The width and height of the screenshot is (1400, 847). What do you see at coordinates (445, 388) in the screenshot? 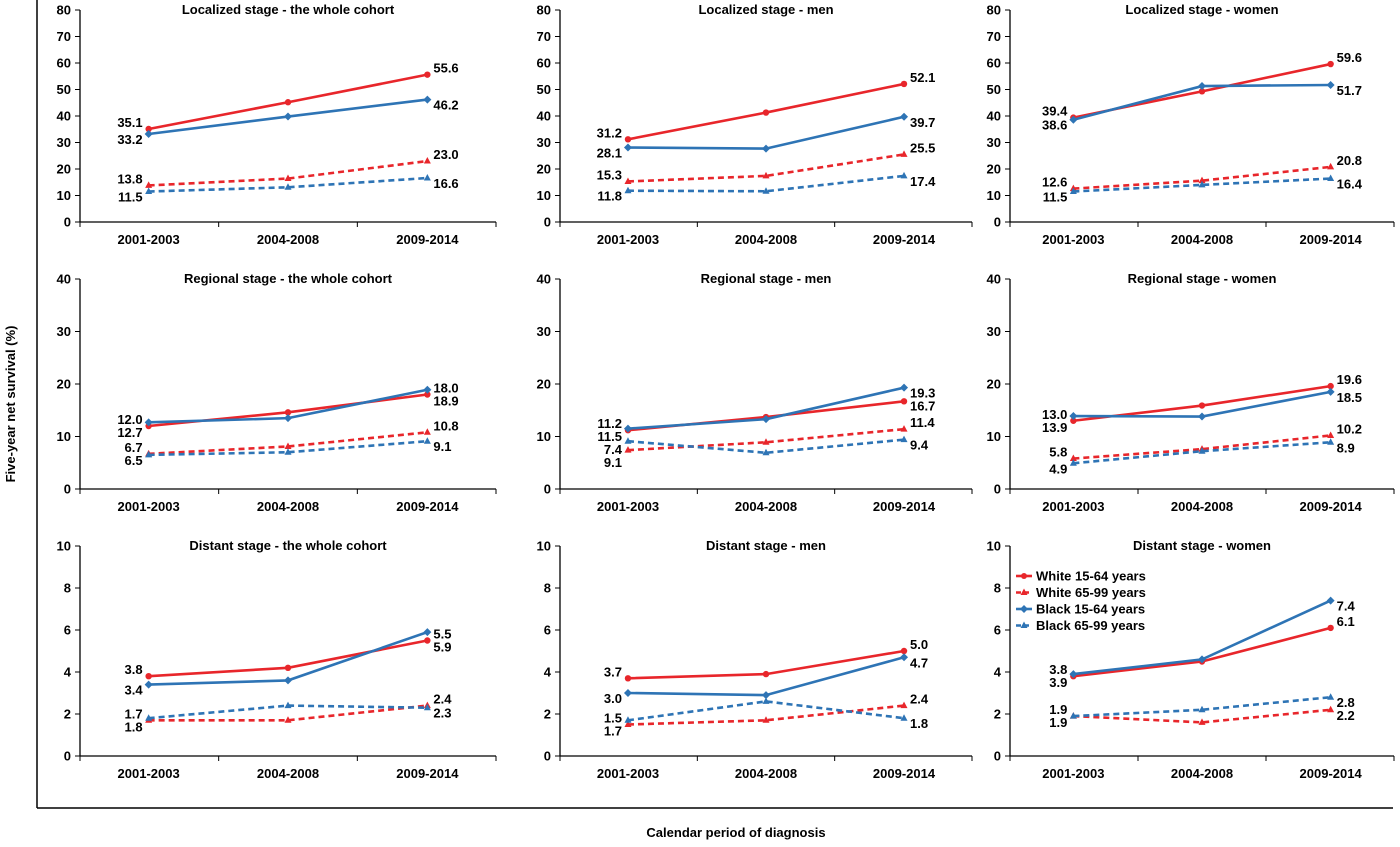
I see `data-label: 18.0` at bounding box center [445, 388].